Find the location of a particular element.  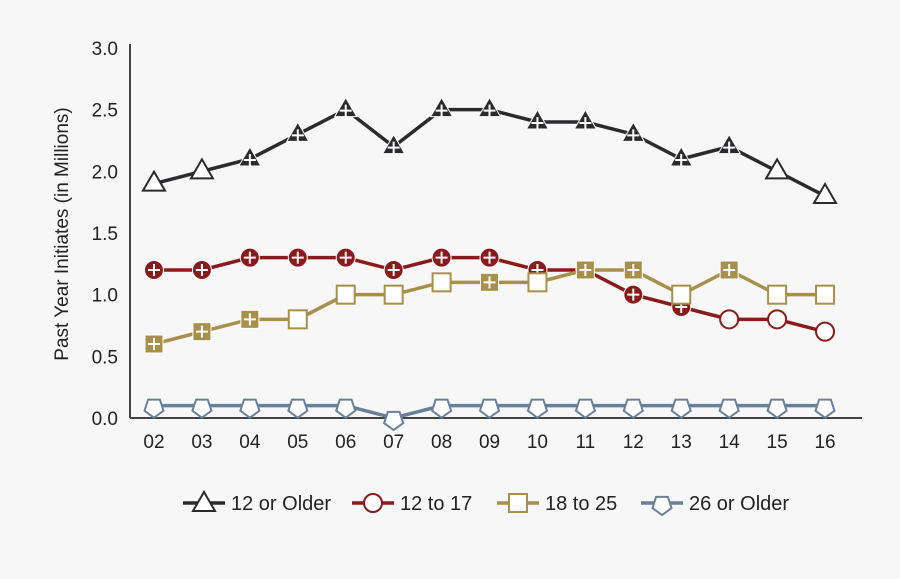

x-tick-label: 14 is located at coordinates (730, 442).